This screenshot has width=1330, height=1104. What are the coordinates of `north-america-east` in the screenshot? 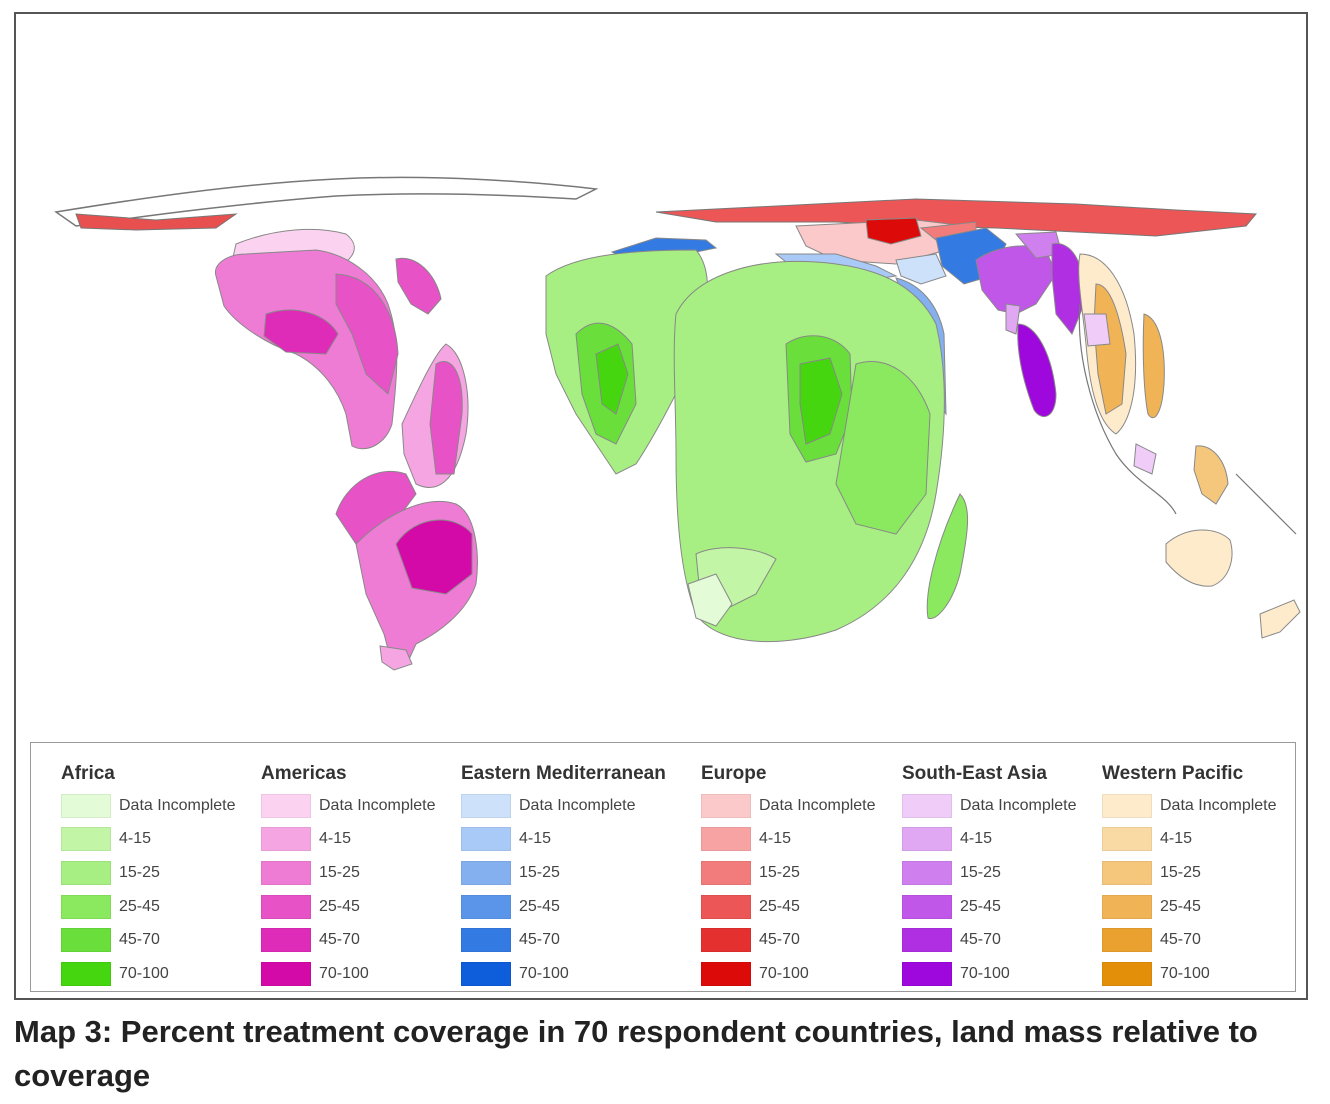 It's located at (367, 334).